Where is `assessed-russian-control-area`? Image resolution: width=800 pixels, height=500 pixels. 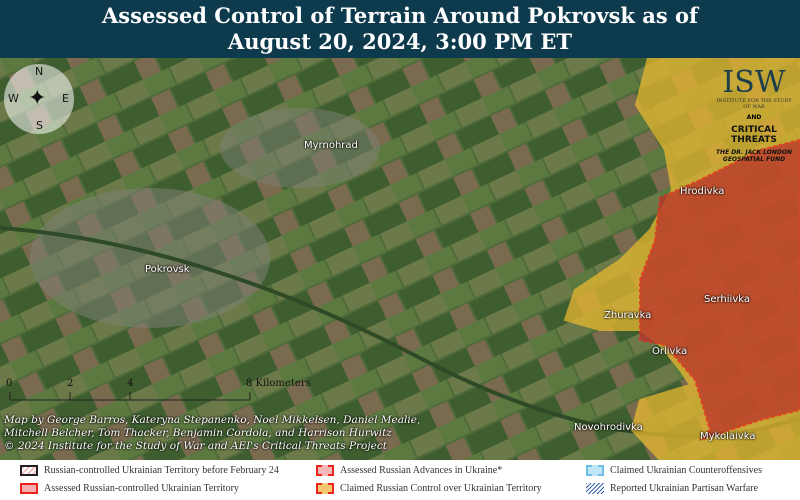 assessed-russian-control-area is located at coordinates (719, 289).